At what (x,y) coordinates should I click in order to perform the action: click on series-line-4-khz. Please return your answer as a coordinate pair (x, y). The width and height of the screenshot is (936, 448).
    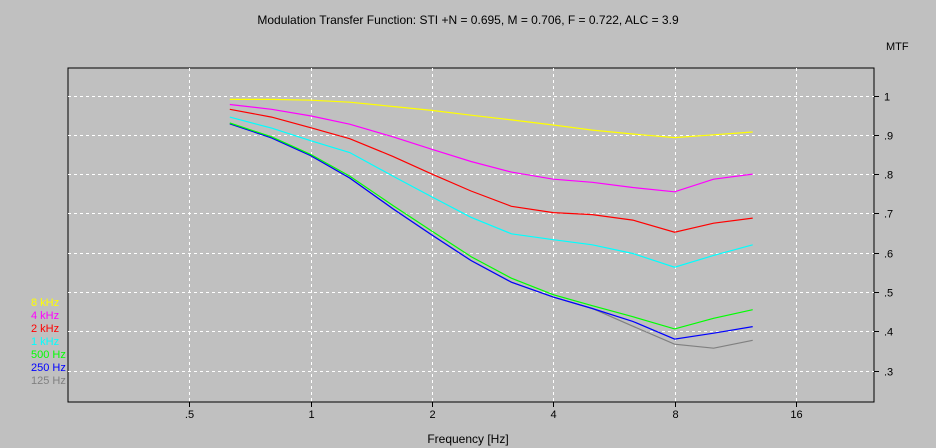
    Looking at the image, I should click on (491, 148).